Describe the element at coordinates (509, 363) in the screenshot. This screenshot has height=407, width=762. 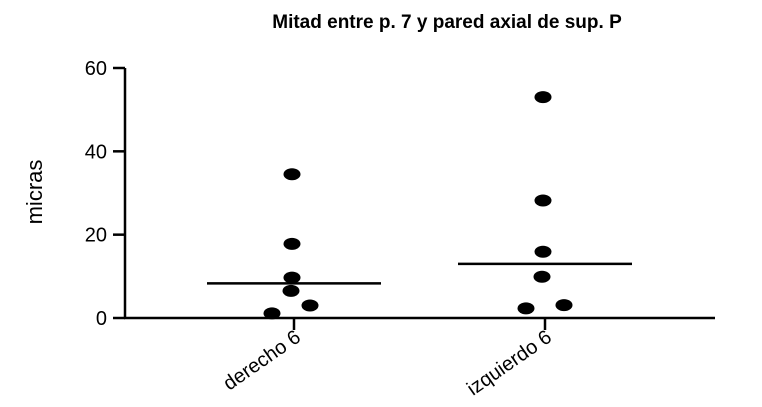
I see `x-category-label: izquierdo 6` at that location.